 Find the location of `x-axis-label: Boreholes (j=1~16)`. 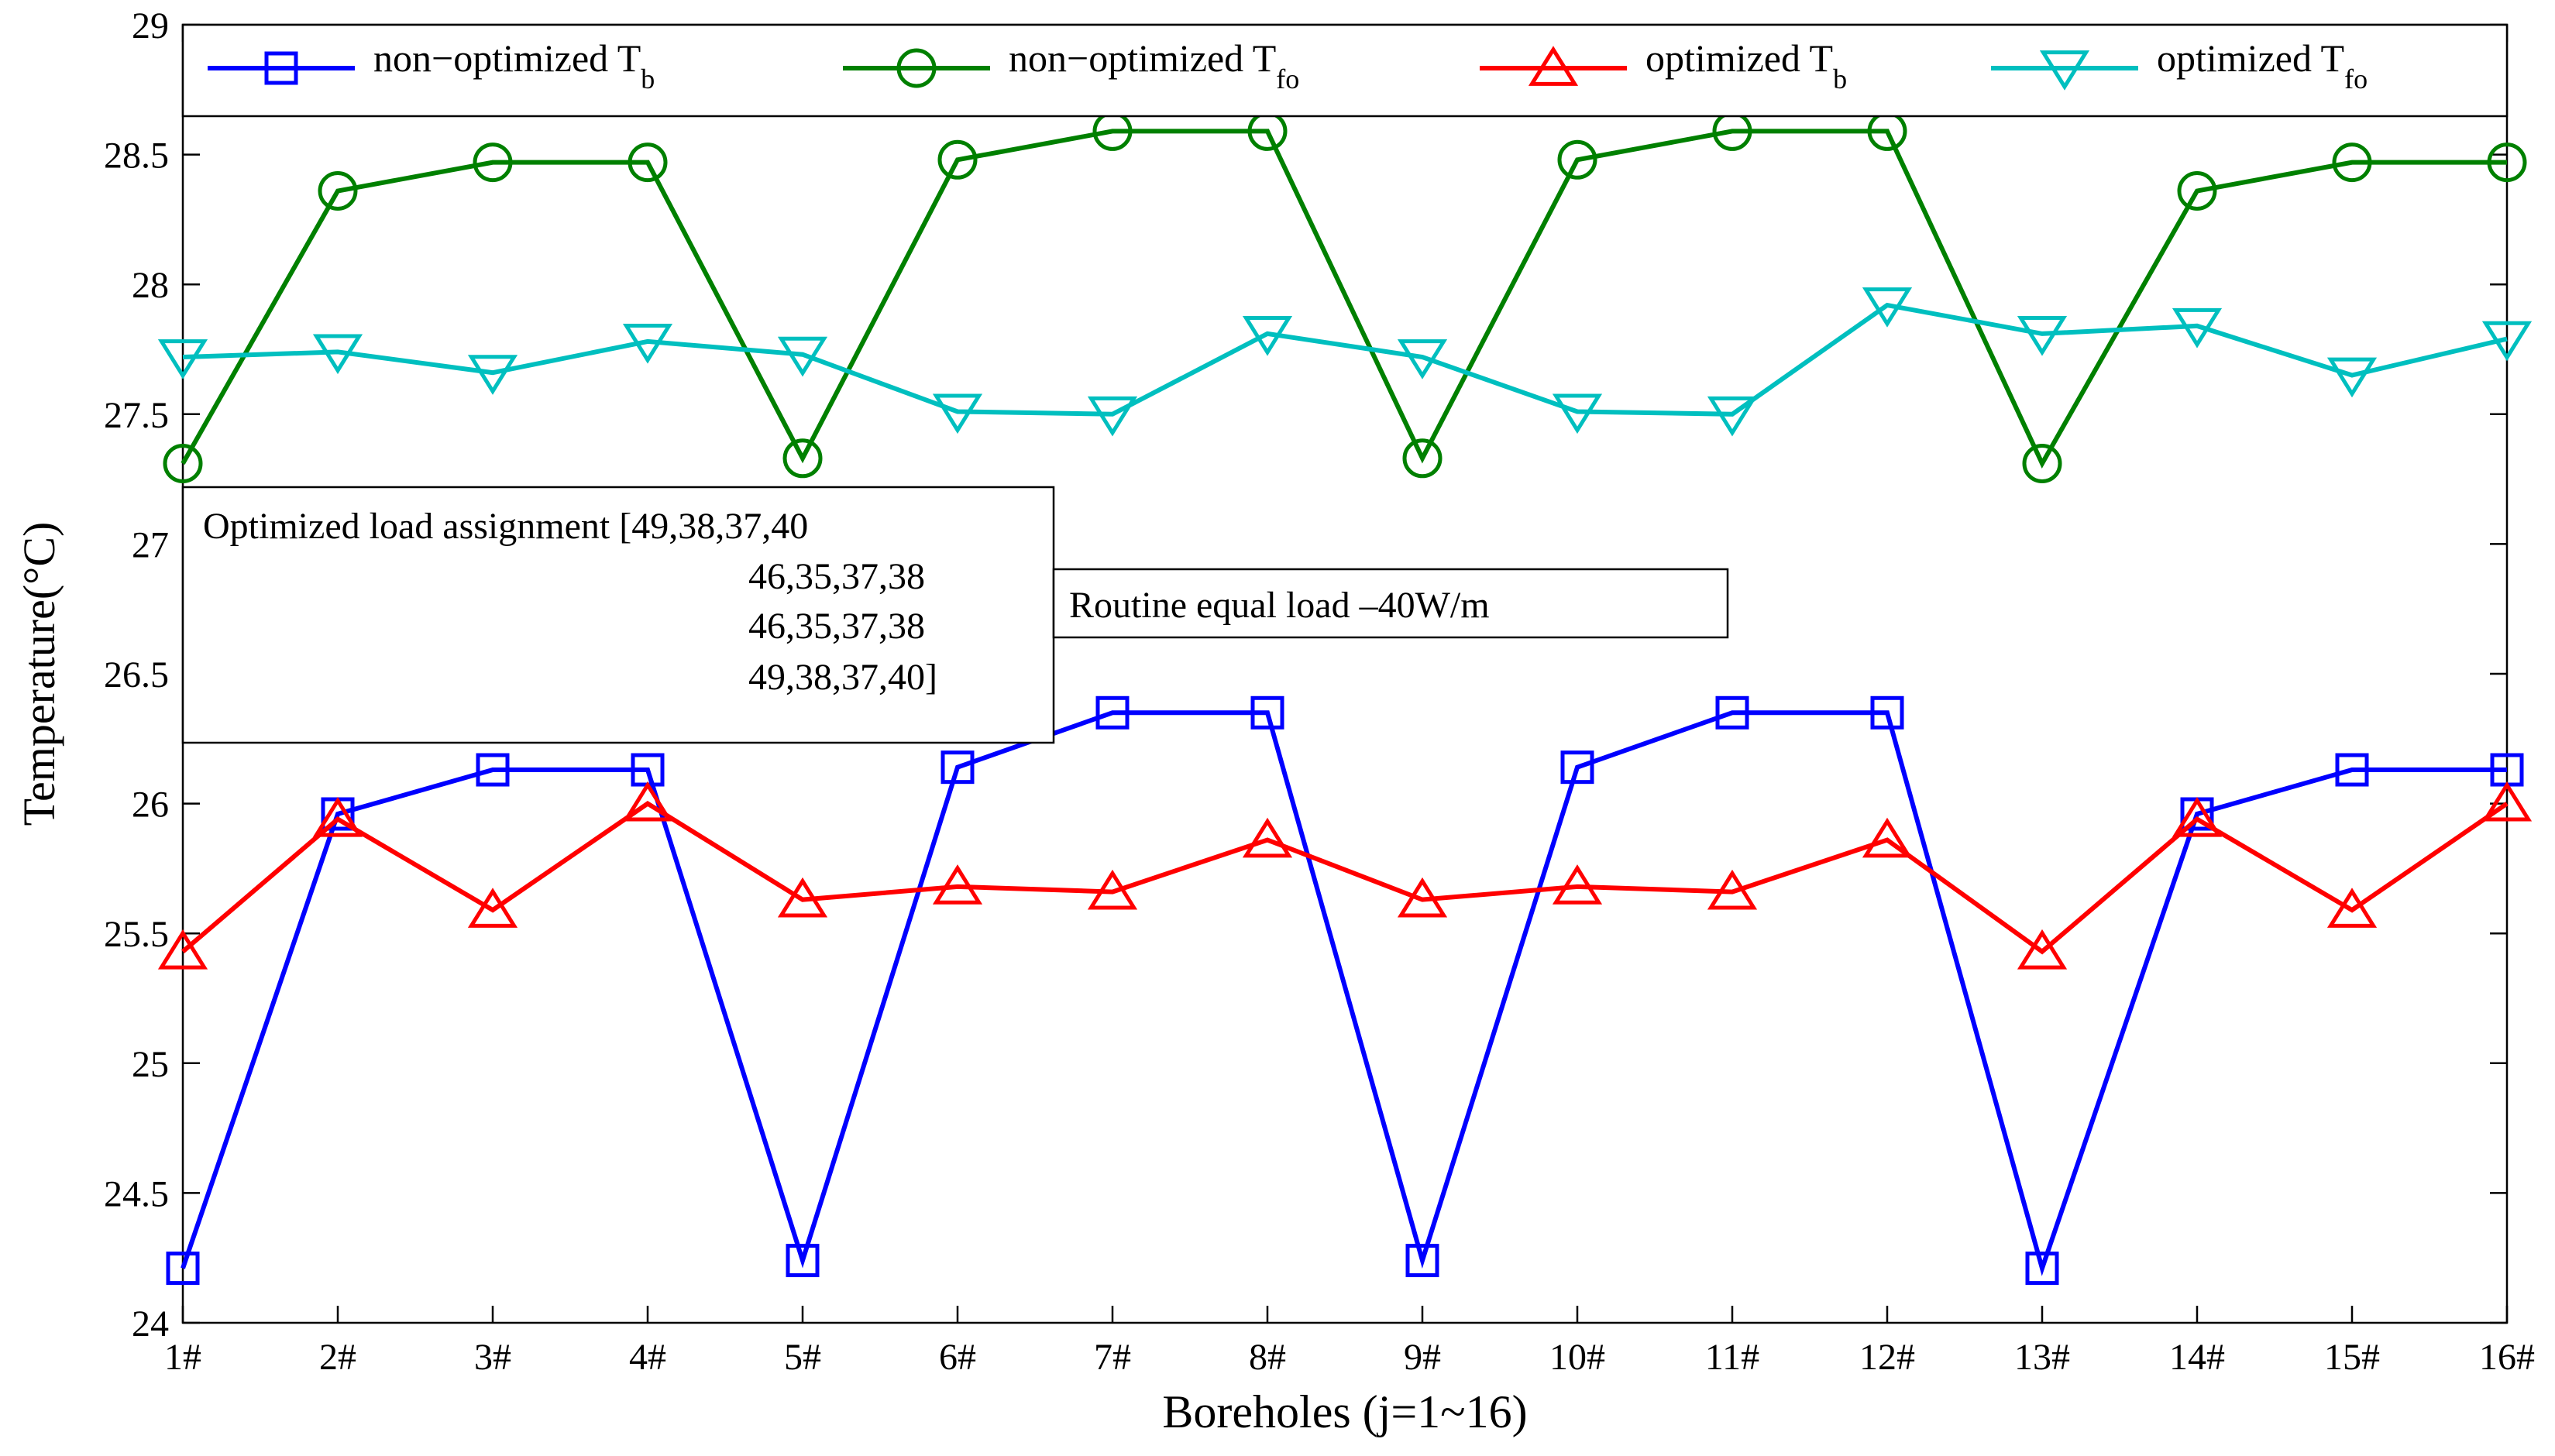

x-axis-label: Boreholes (j=1~16) is located at coordinates (1344, 1411).